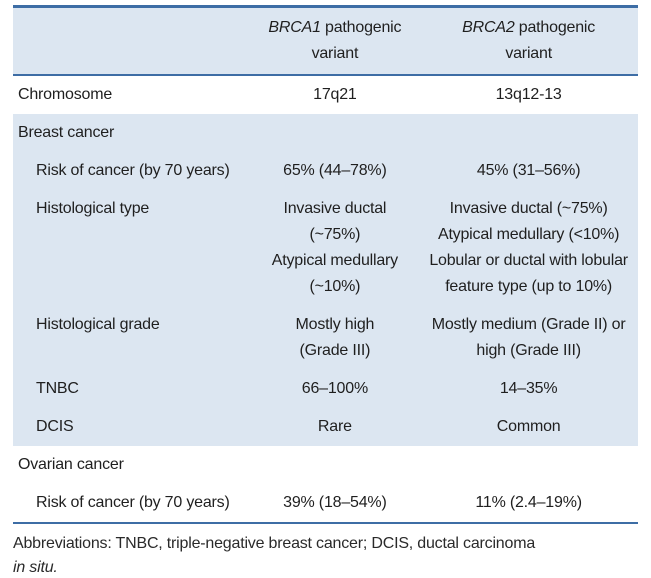  What do you see at coordinates (335, 27) in the screenshot?
I see `column-header-brca1-line1: BRCA1 pathogenic` at bounding box center [335, 27].